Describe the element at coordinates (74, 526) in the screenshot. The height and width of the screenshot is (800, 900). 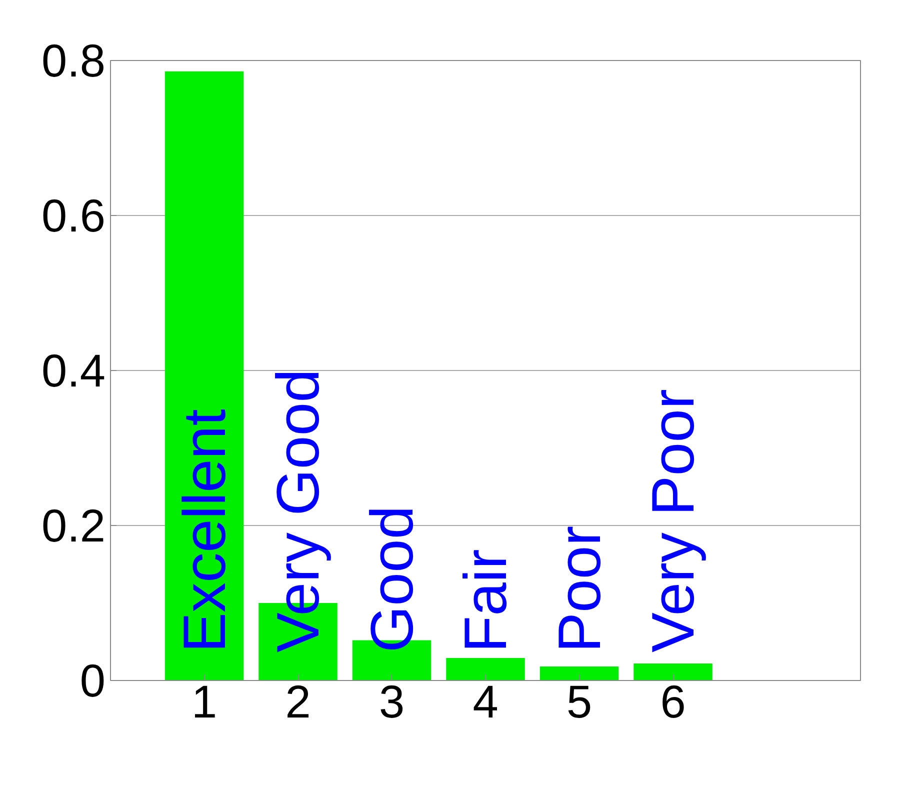
I see `y-tick-label: 0.2` at that location.